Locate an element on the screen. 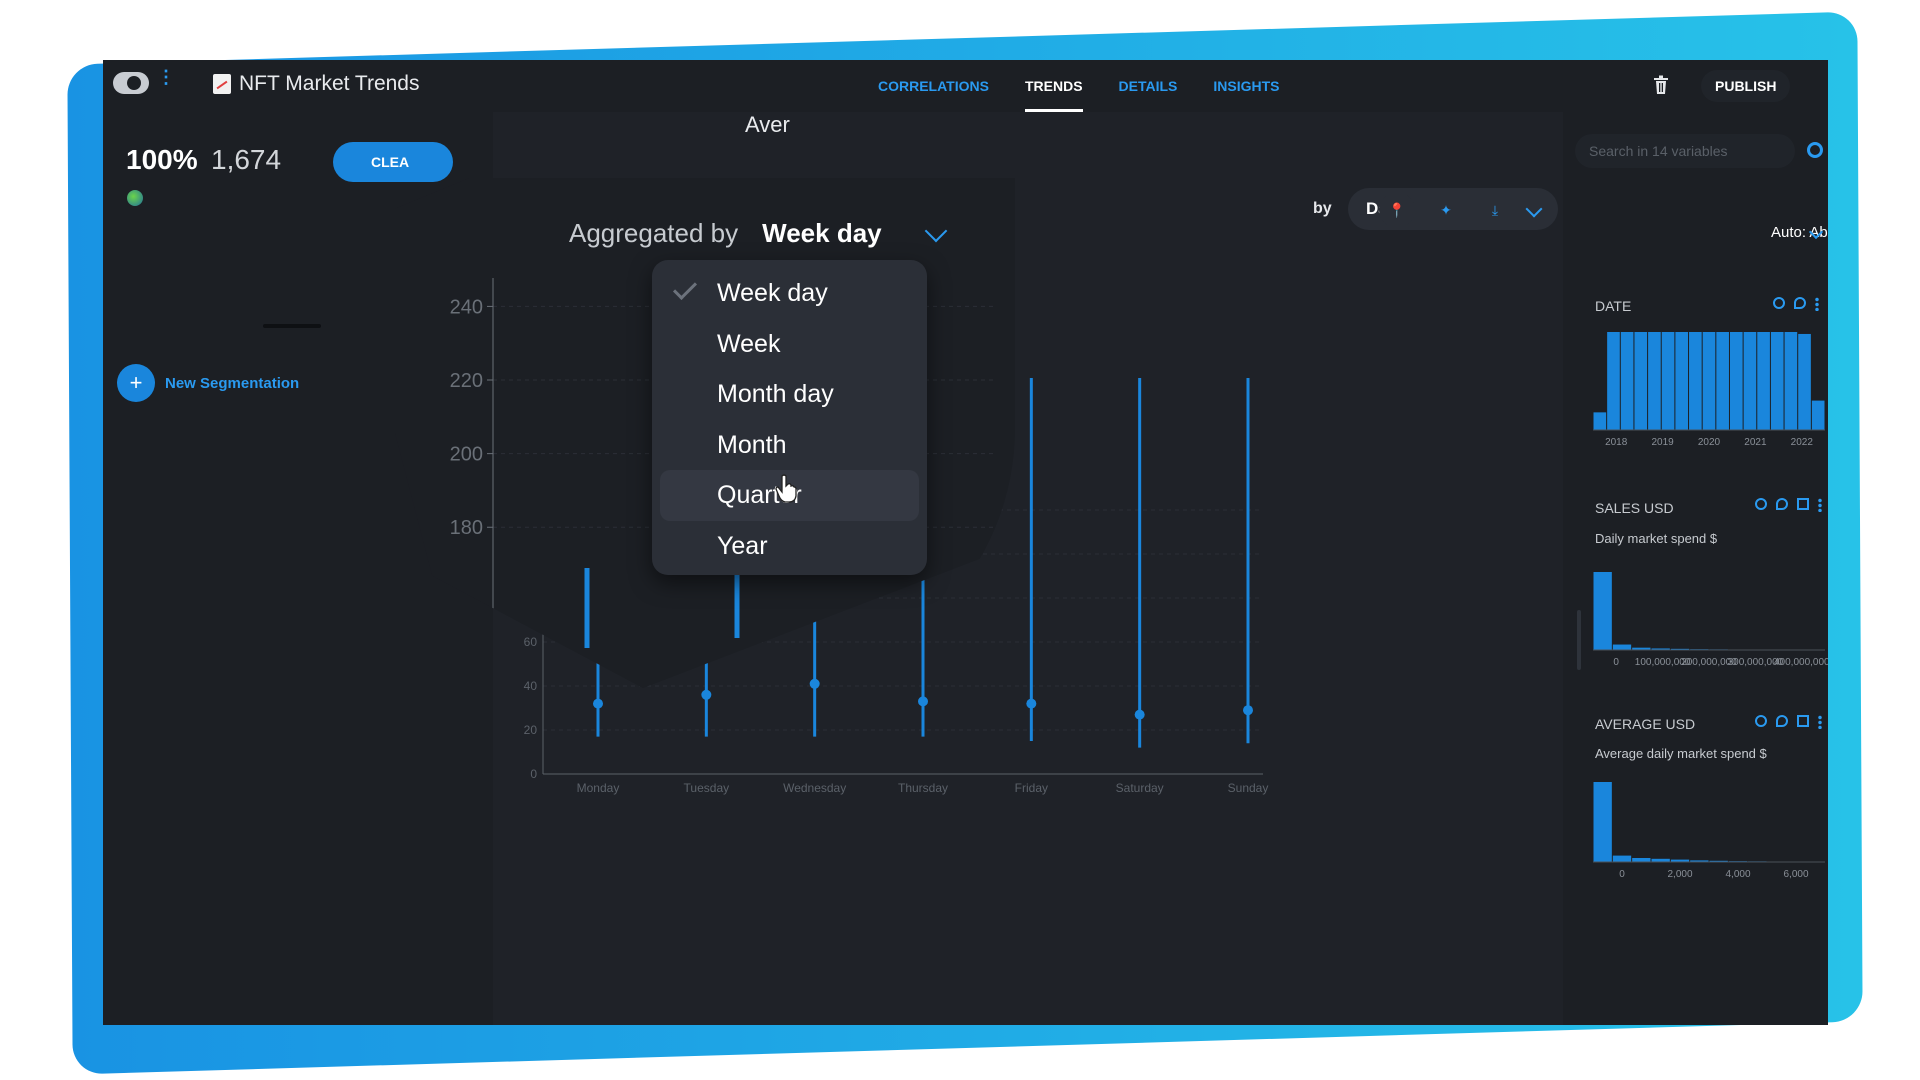 Image resolution: width=1920 pixels, height=1080 pixels. menu-item-label: Year is located at coordinates (742, 545).